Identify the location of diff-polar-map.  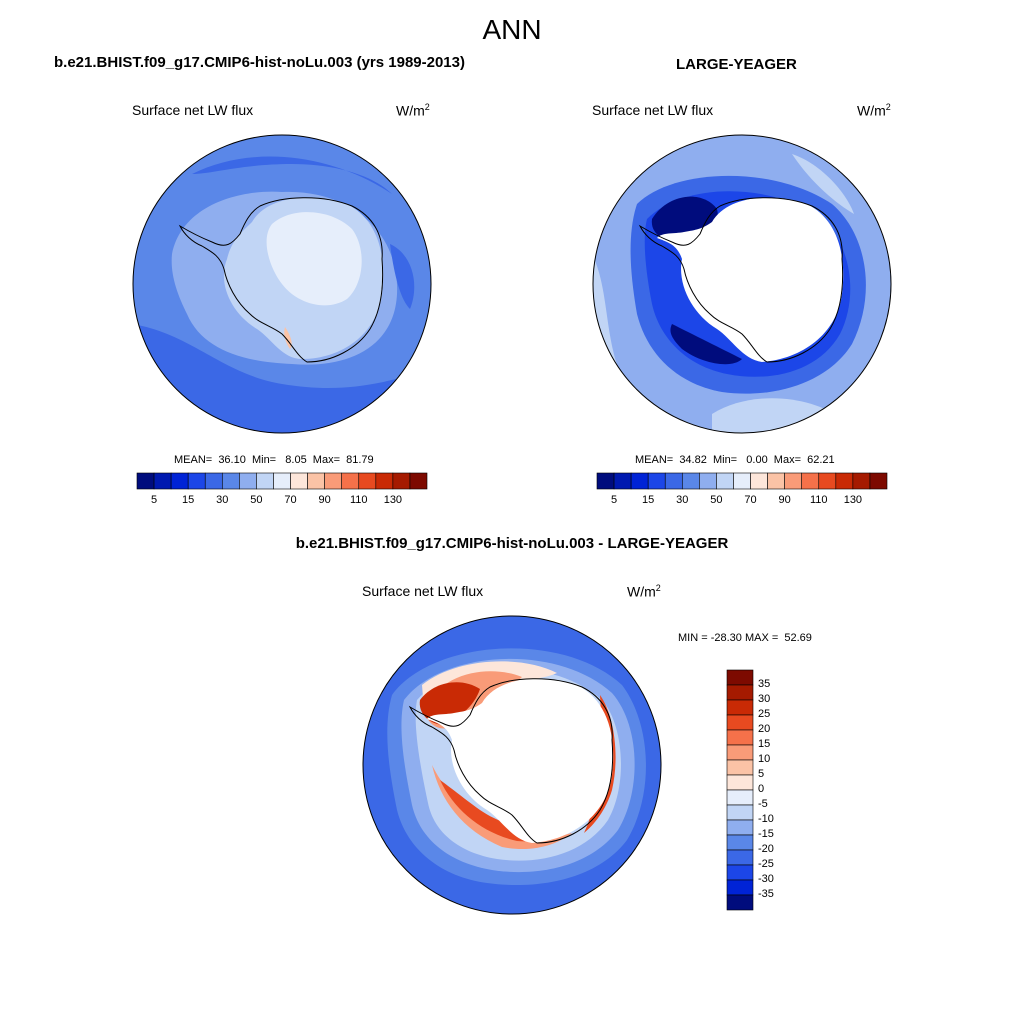
(512, 765).